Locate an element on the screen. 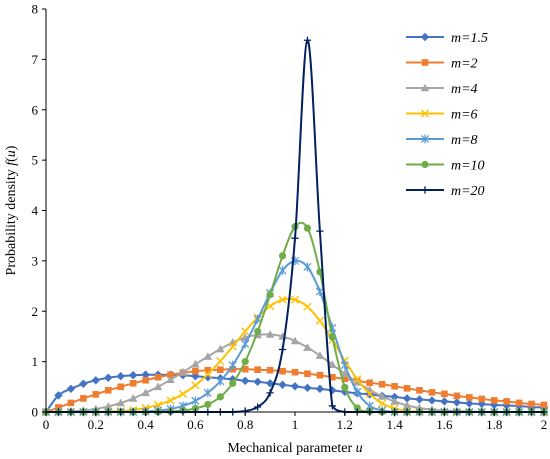  legend-label: m=20 is located at coordinates (468, 191).